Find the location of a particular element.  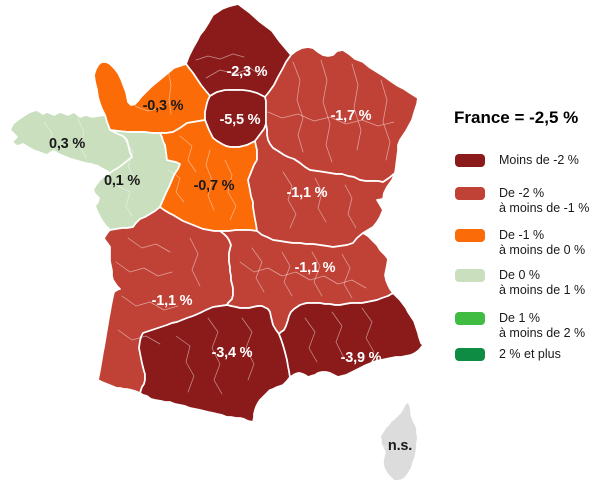

legend-item-label: De -2 % is located at coordinates (522, 193).